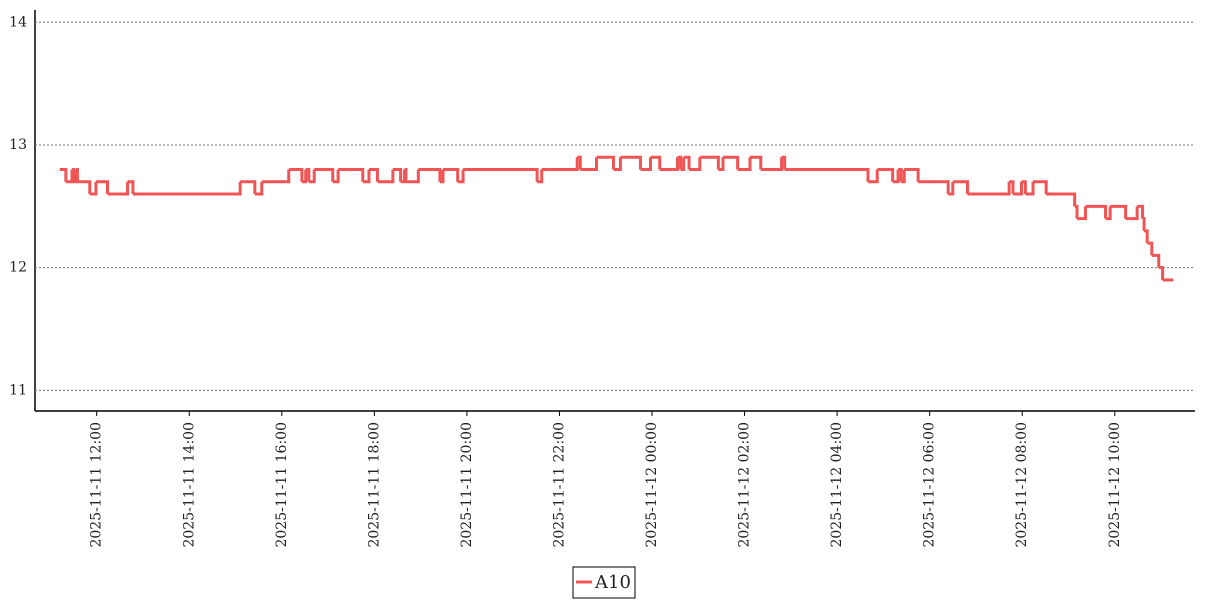  What do you see at coordinates (837, 485) in the screenshot?
I see `x-tick-label: 2025-11-12 04:00` at bounding box center [837, 485].